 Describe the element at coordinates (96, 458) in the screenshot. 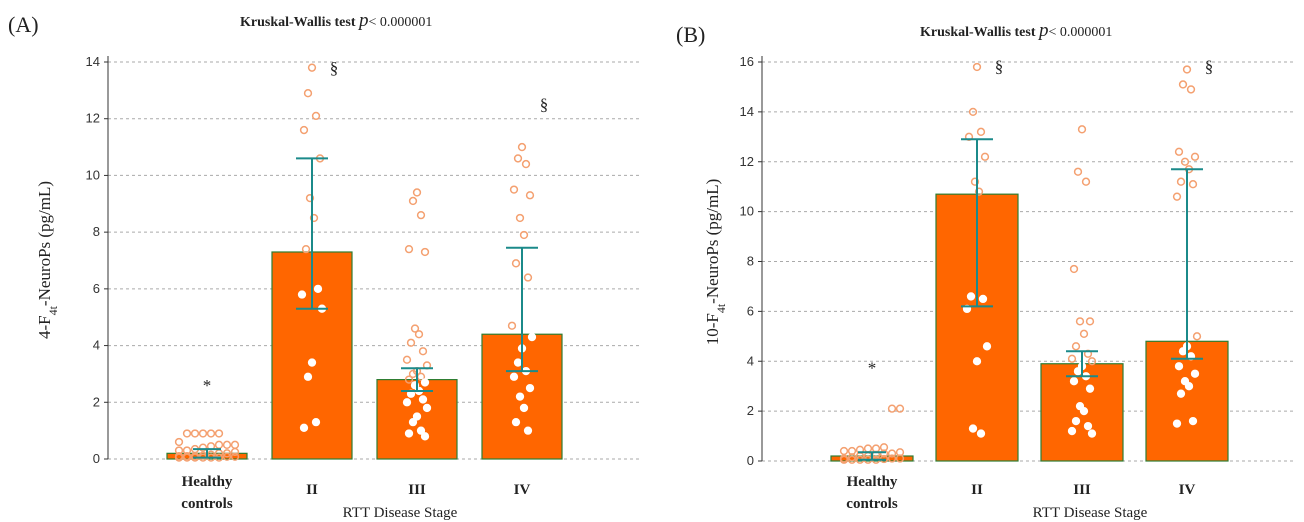

I see `ytick-label-a: 0` at that location.